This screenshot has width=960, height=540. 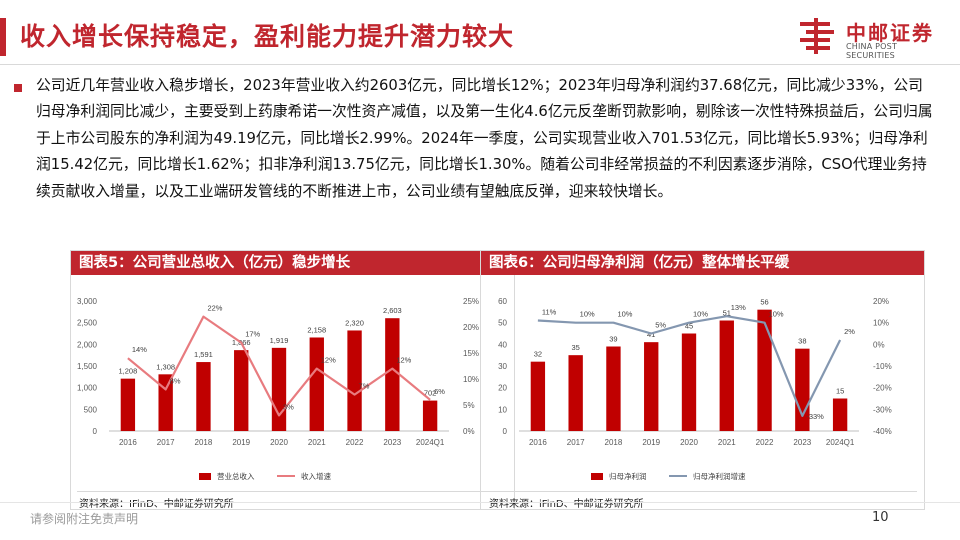 What do you see at coordinates (87, 301) in the screenshot?
I see `y-tick-label: 3,000` at bounding box center [87, 301].